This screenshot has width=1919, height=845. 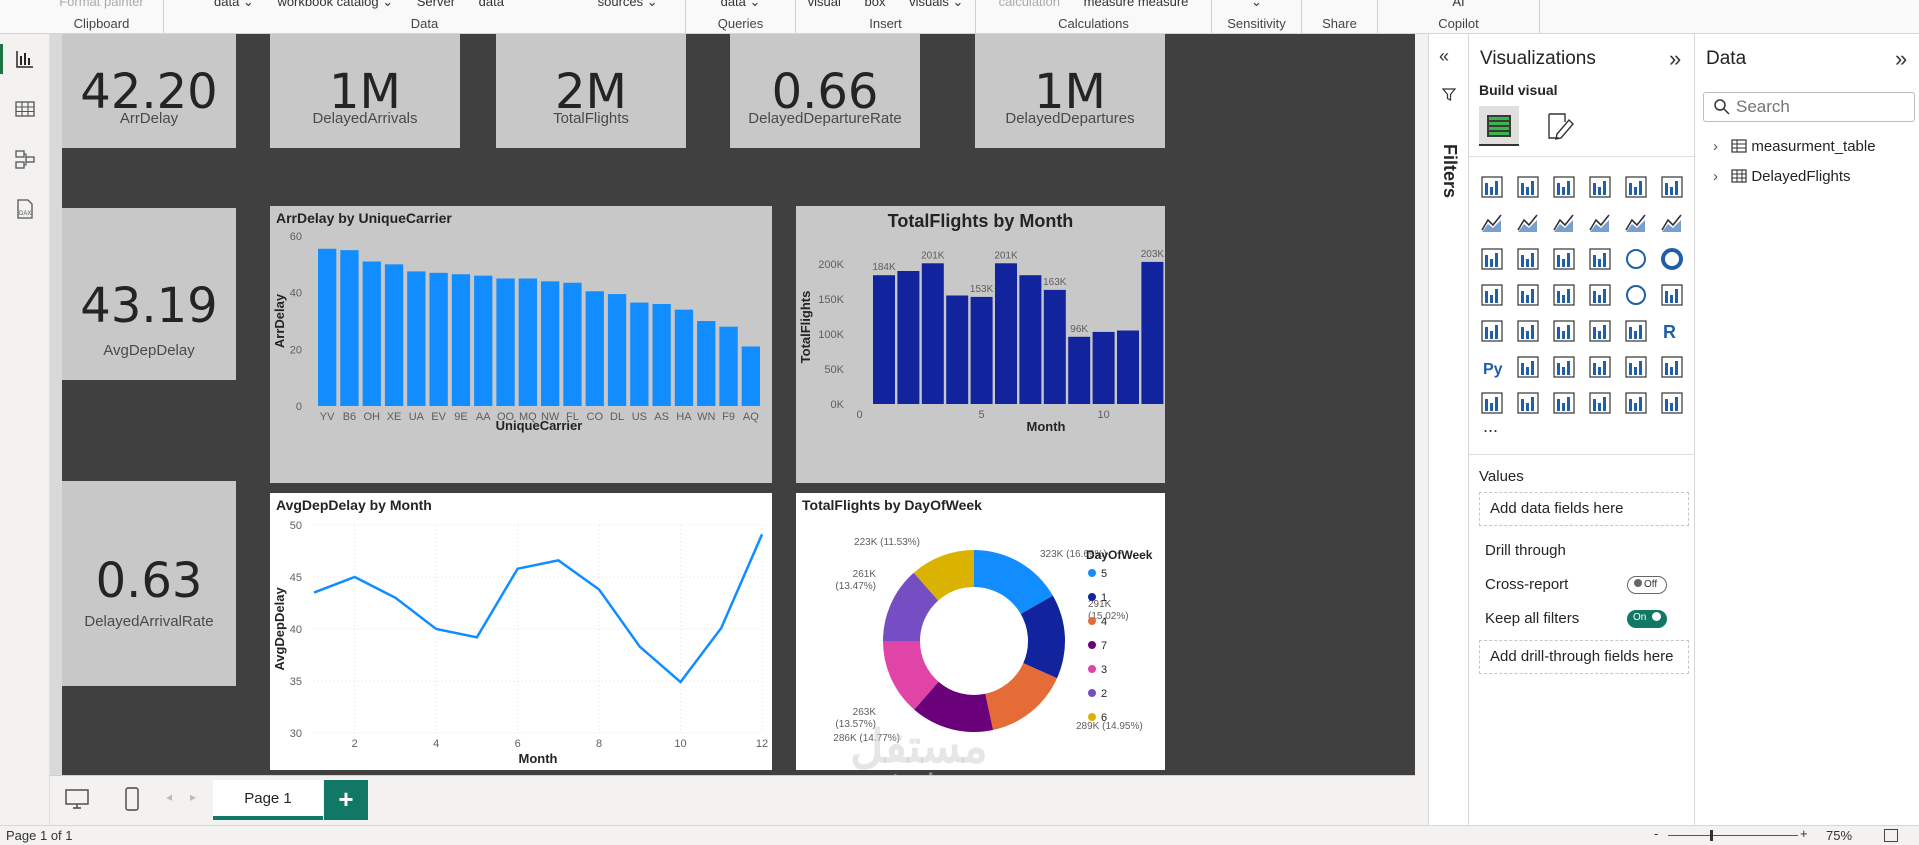 I want to click on pie-chart-icon, so click(x=1636, y=259).